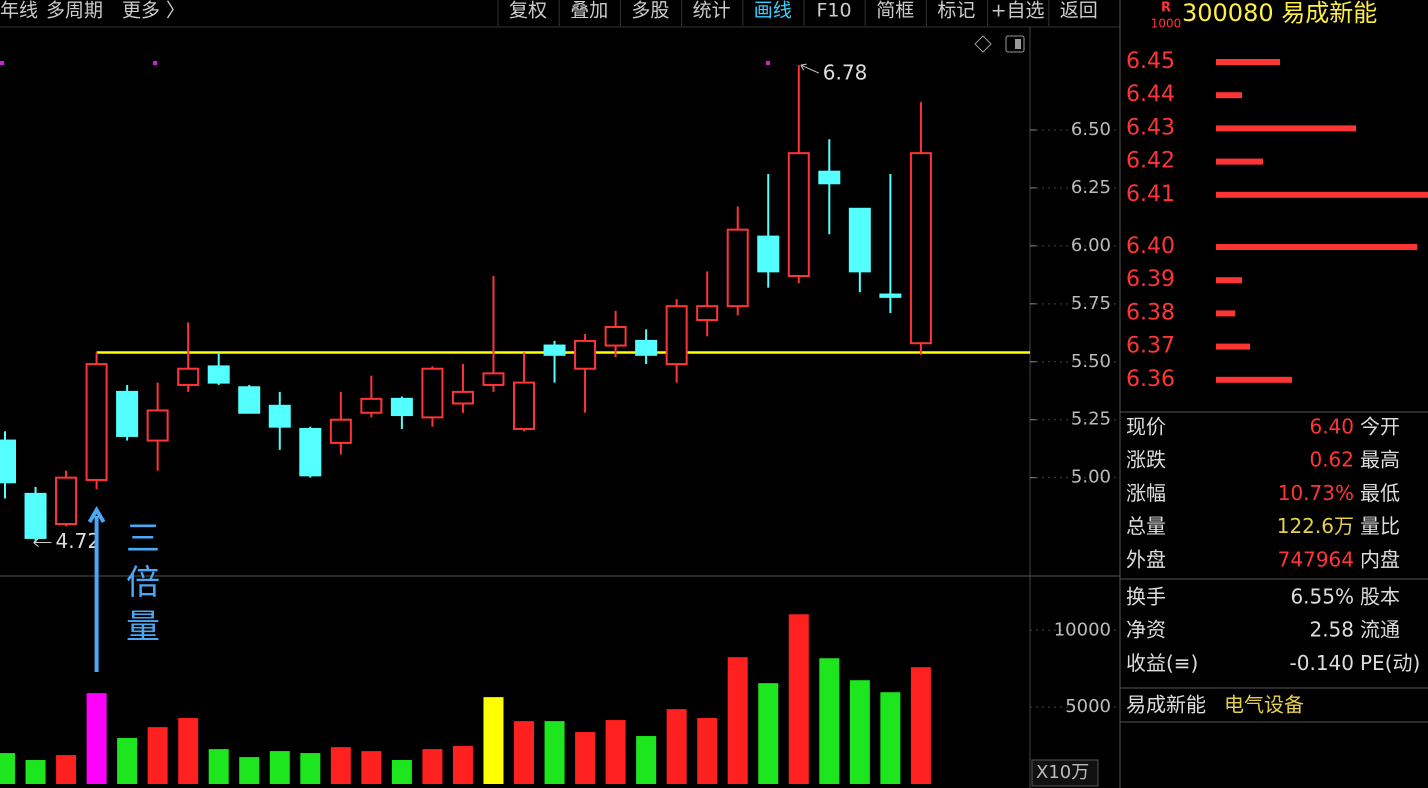 The width and height of the screenshot is (1428, 788). Describe the element at coordinates (773, 11) in the screenshot. I see `toolbar-button: 画线` at that location.